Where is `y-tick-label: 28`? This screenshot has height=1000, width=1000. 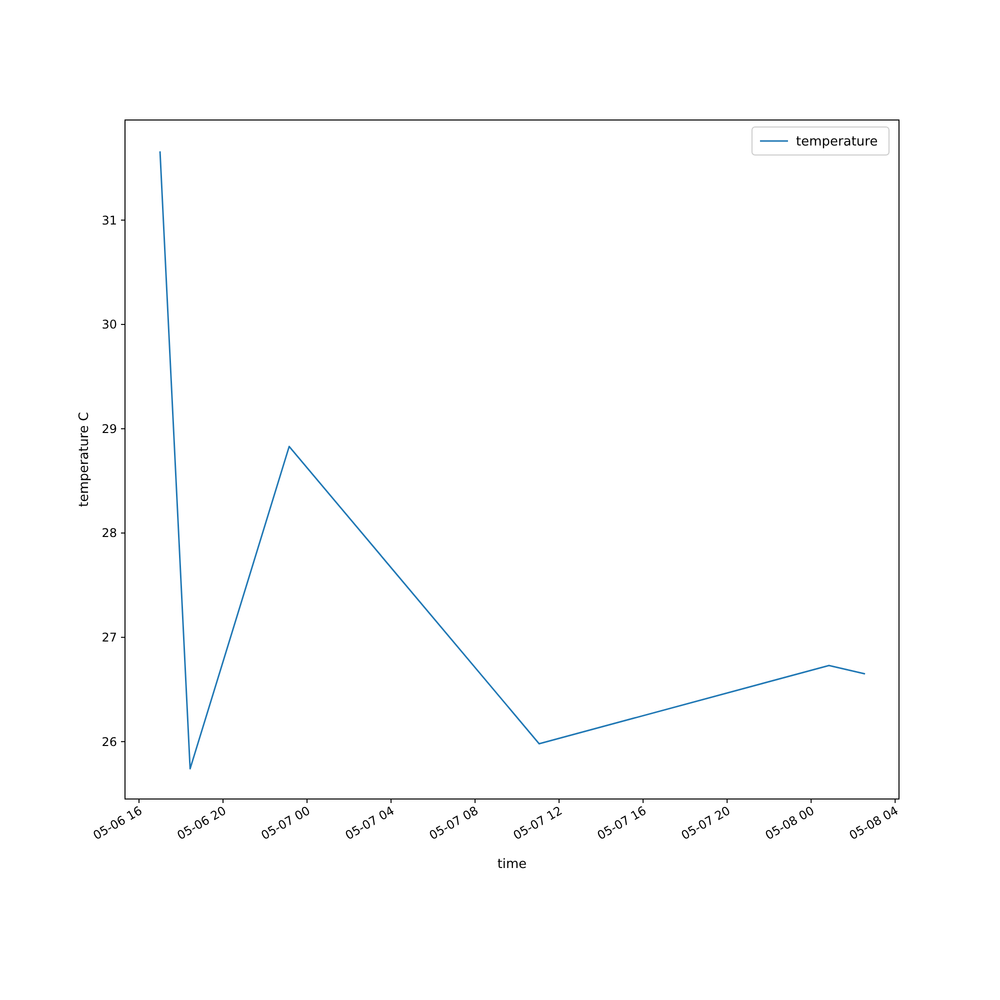 y-tick-label: 28 is located at coordinates (109, 533).